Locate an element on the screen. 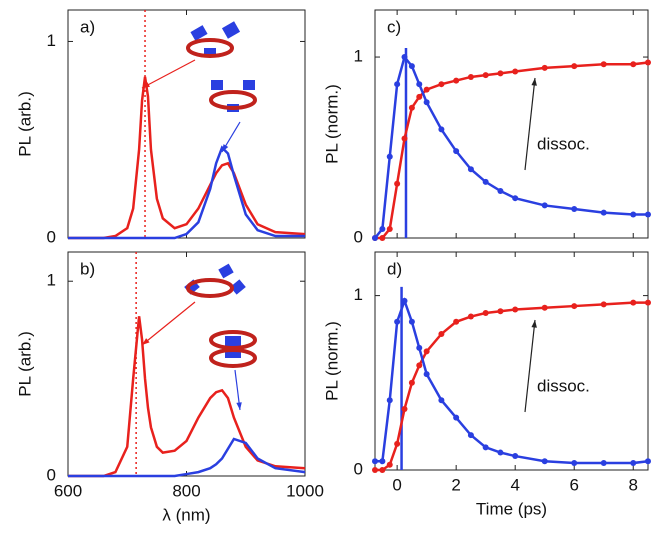 This screenshot has width=652, height=535. x-tick-label: 4 is located at coordinates (514, 484).